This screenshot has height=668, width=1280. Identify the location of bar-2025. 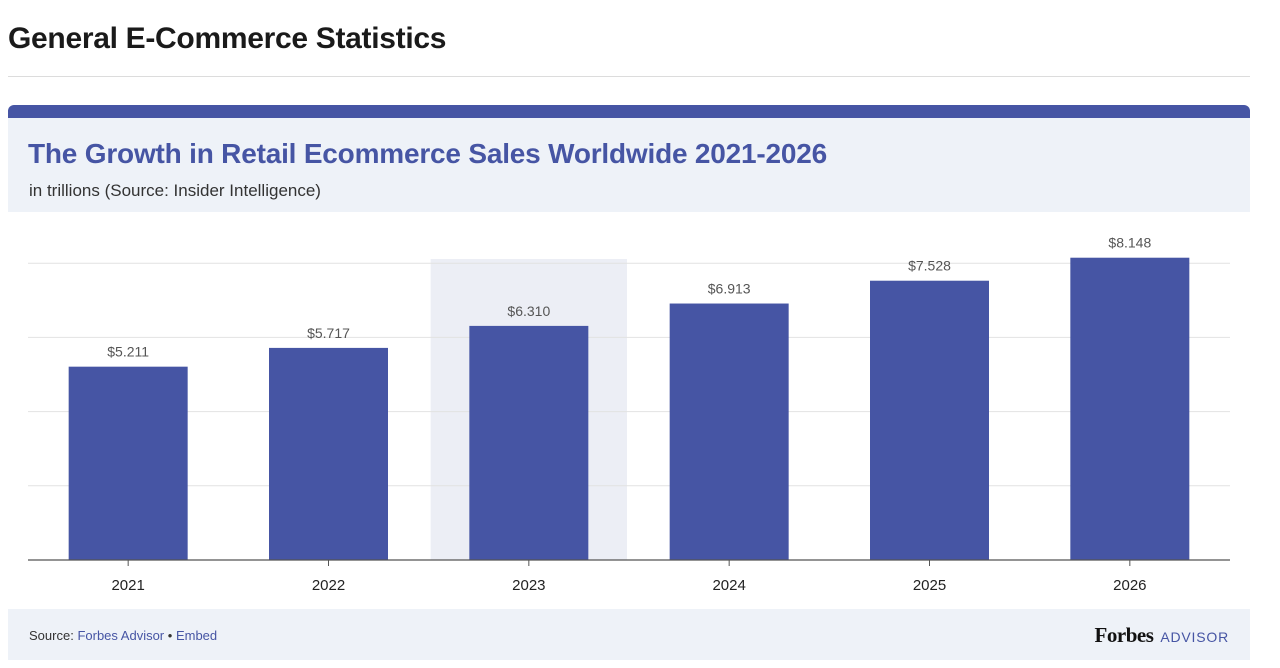
(929, 420).